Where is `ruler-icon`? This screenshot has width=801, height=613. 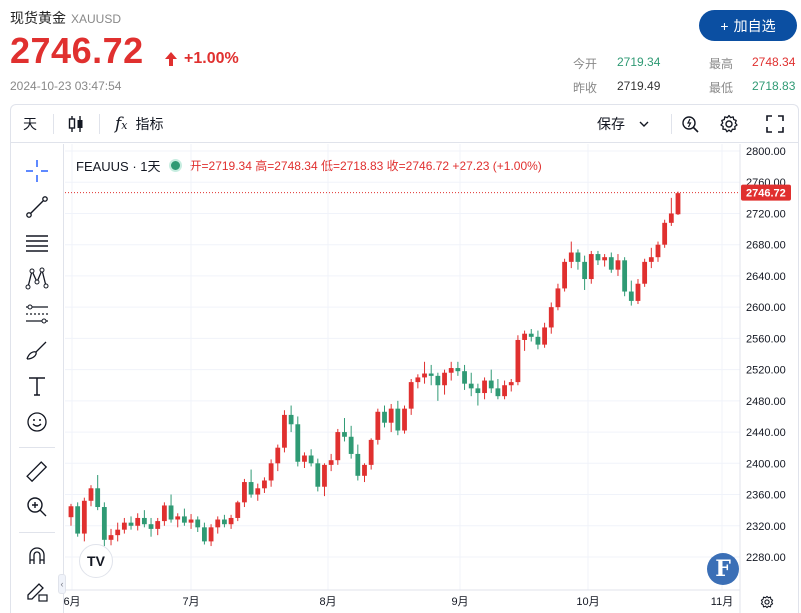 ruler-icon is located at coordinates (37, 472).